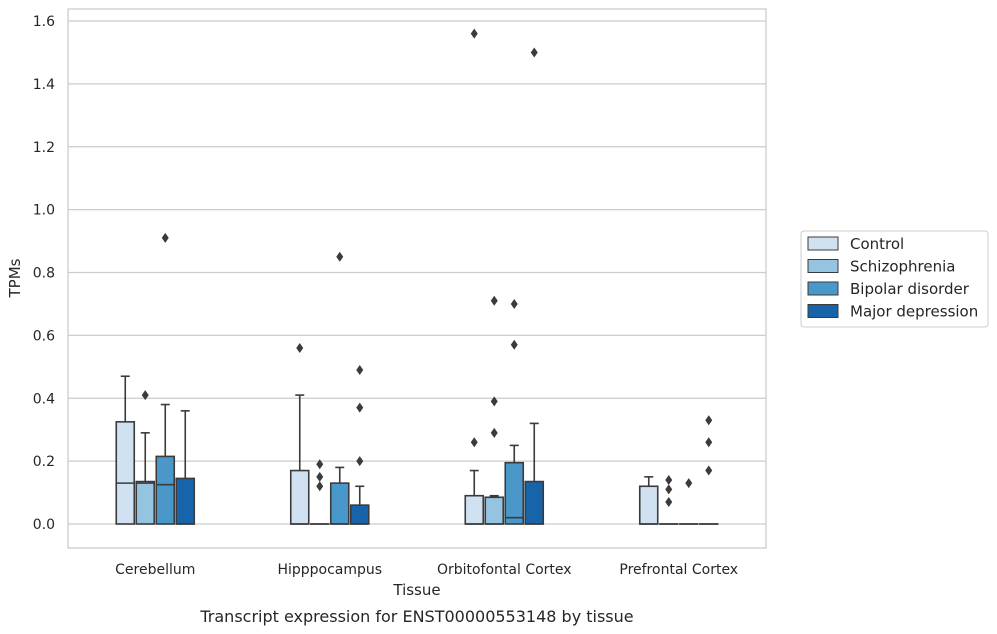 The image size is (997, 634). I want to click on y-tick-label: 1.4, so click(44, 85).